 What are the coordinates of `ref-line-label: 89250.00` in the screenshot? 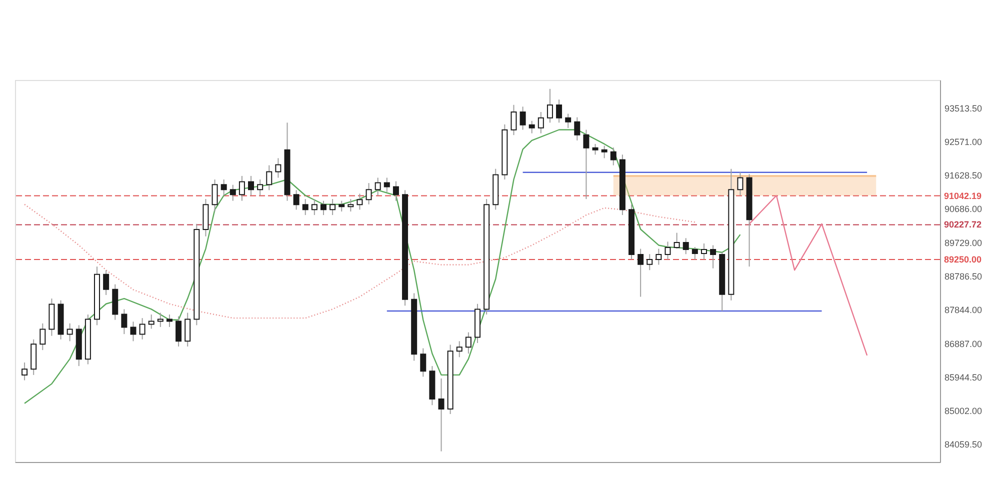 It's located at (963, 259).